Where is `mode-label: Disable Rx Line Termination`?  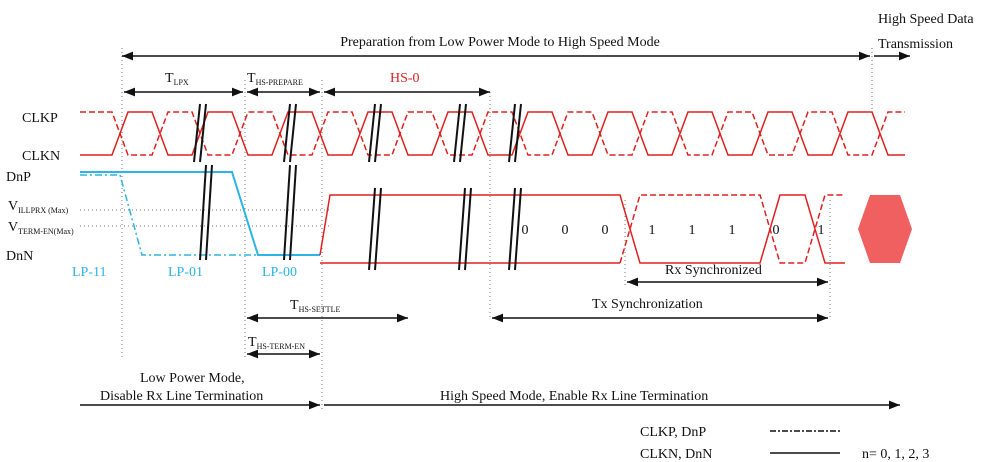
mode-label: Disable Rx Line Termination is located at coordinates (181, 396).